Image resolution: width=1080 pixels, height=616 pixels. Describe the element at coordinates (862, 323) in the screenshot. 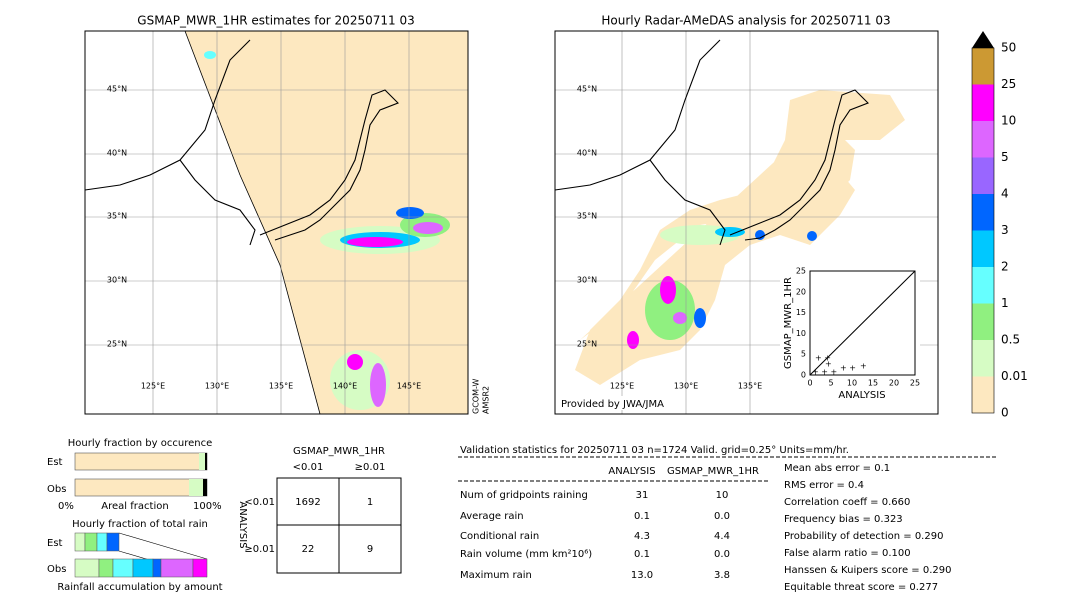

I see `diagonal` at that location.